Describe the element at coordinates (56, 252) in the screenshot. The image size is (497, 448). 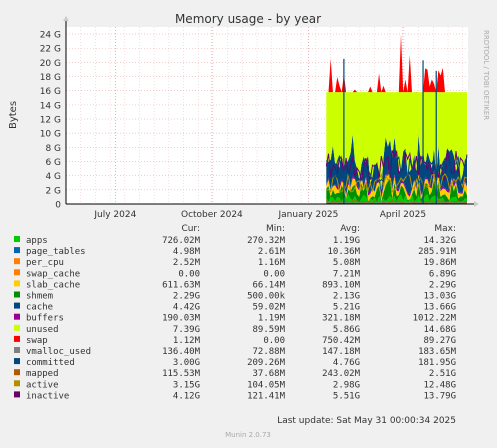
I see `legend-label-page_tables: page_tables` at that location.